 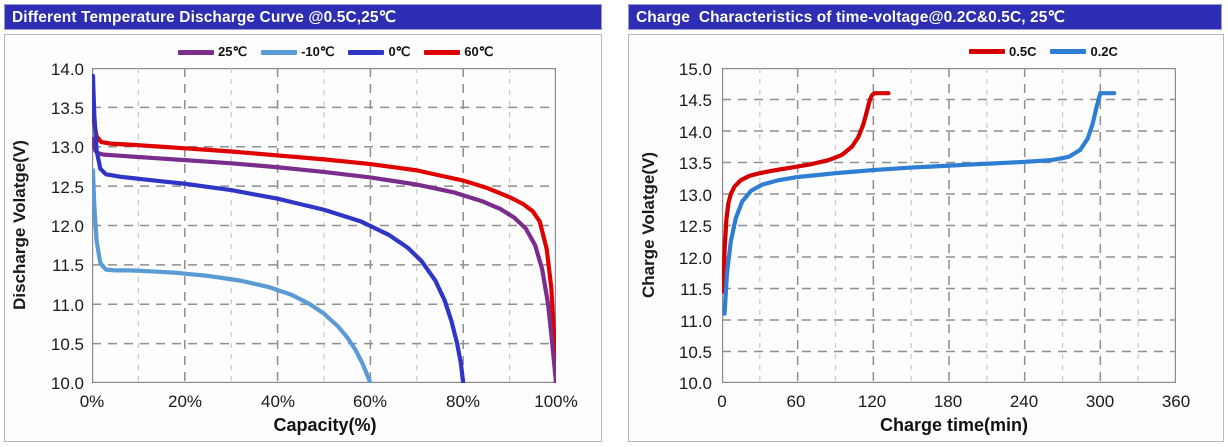 I want to click on legend-swatch-minus10c, so click(x=279, y=52).